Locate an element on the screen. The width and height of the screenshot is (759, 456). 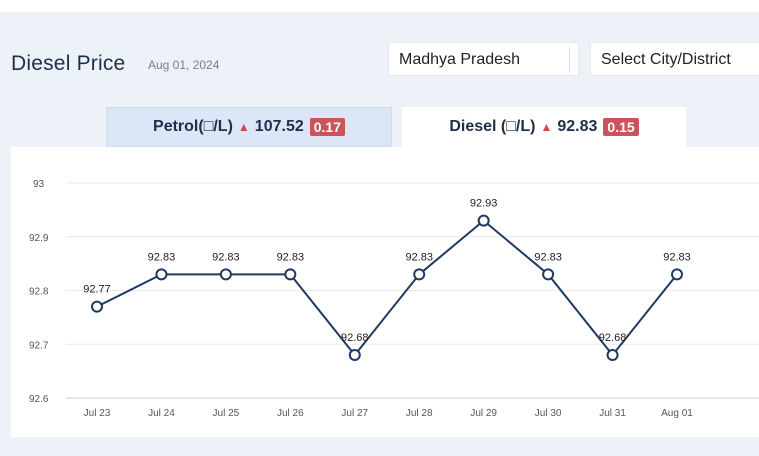
top-strip is located at coordinates (379, 6).